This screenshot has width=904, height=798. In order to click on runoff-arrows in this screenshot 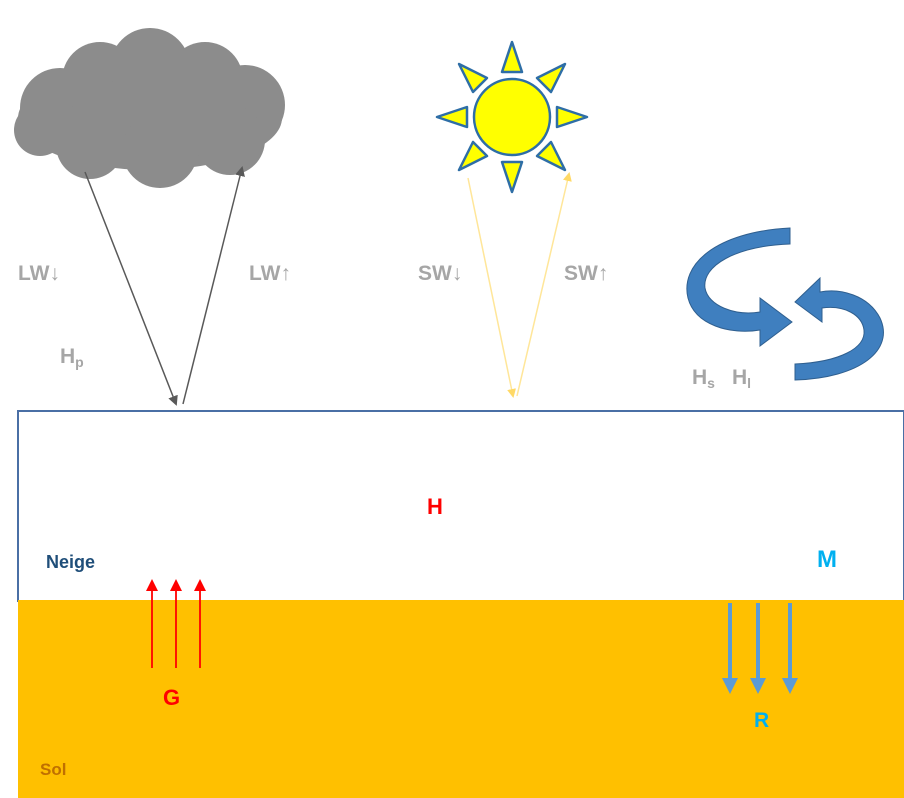, I will do `click(760, 648)`.